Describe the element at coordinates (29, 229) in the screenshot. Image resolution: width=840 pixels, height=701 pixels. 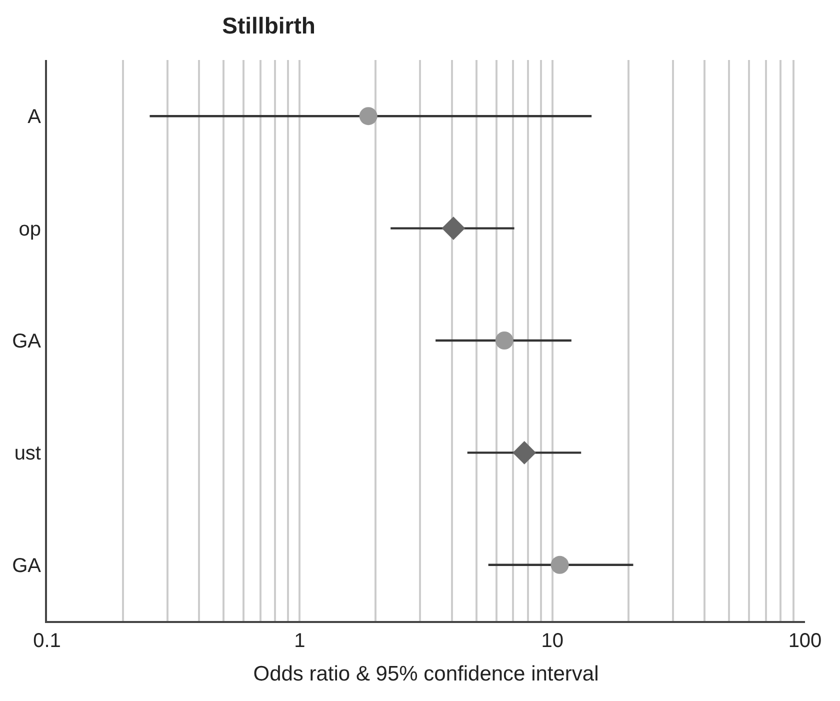
I see `y-tick-label: op` at that location.